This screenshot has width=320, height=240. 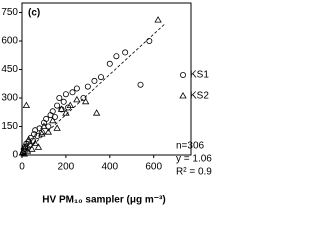 What do you see at coordinates (199, 75) in the screenshot?
I see `legend-label: KS1` at bounding box center [199, 75].